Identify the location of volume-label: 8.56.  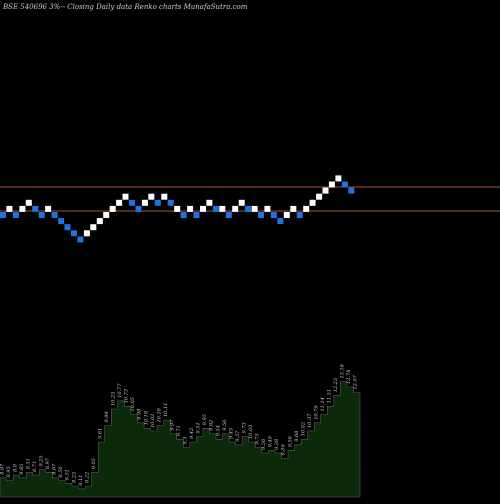
(61, 472).